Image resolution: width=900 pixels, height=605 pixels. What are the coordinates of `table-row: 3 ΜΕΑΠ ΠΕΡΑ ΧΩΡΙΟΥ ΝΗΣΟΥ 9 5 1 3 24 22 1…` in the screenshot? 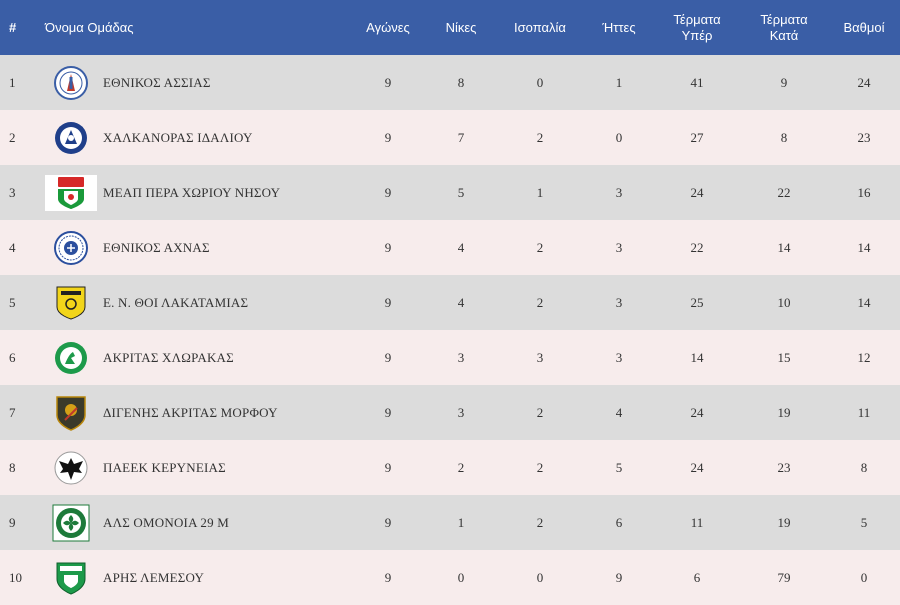 It's located at (450, 192).